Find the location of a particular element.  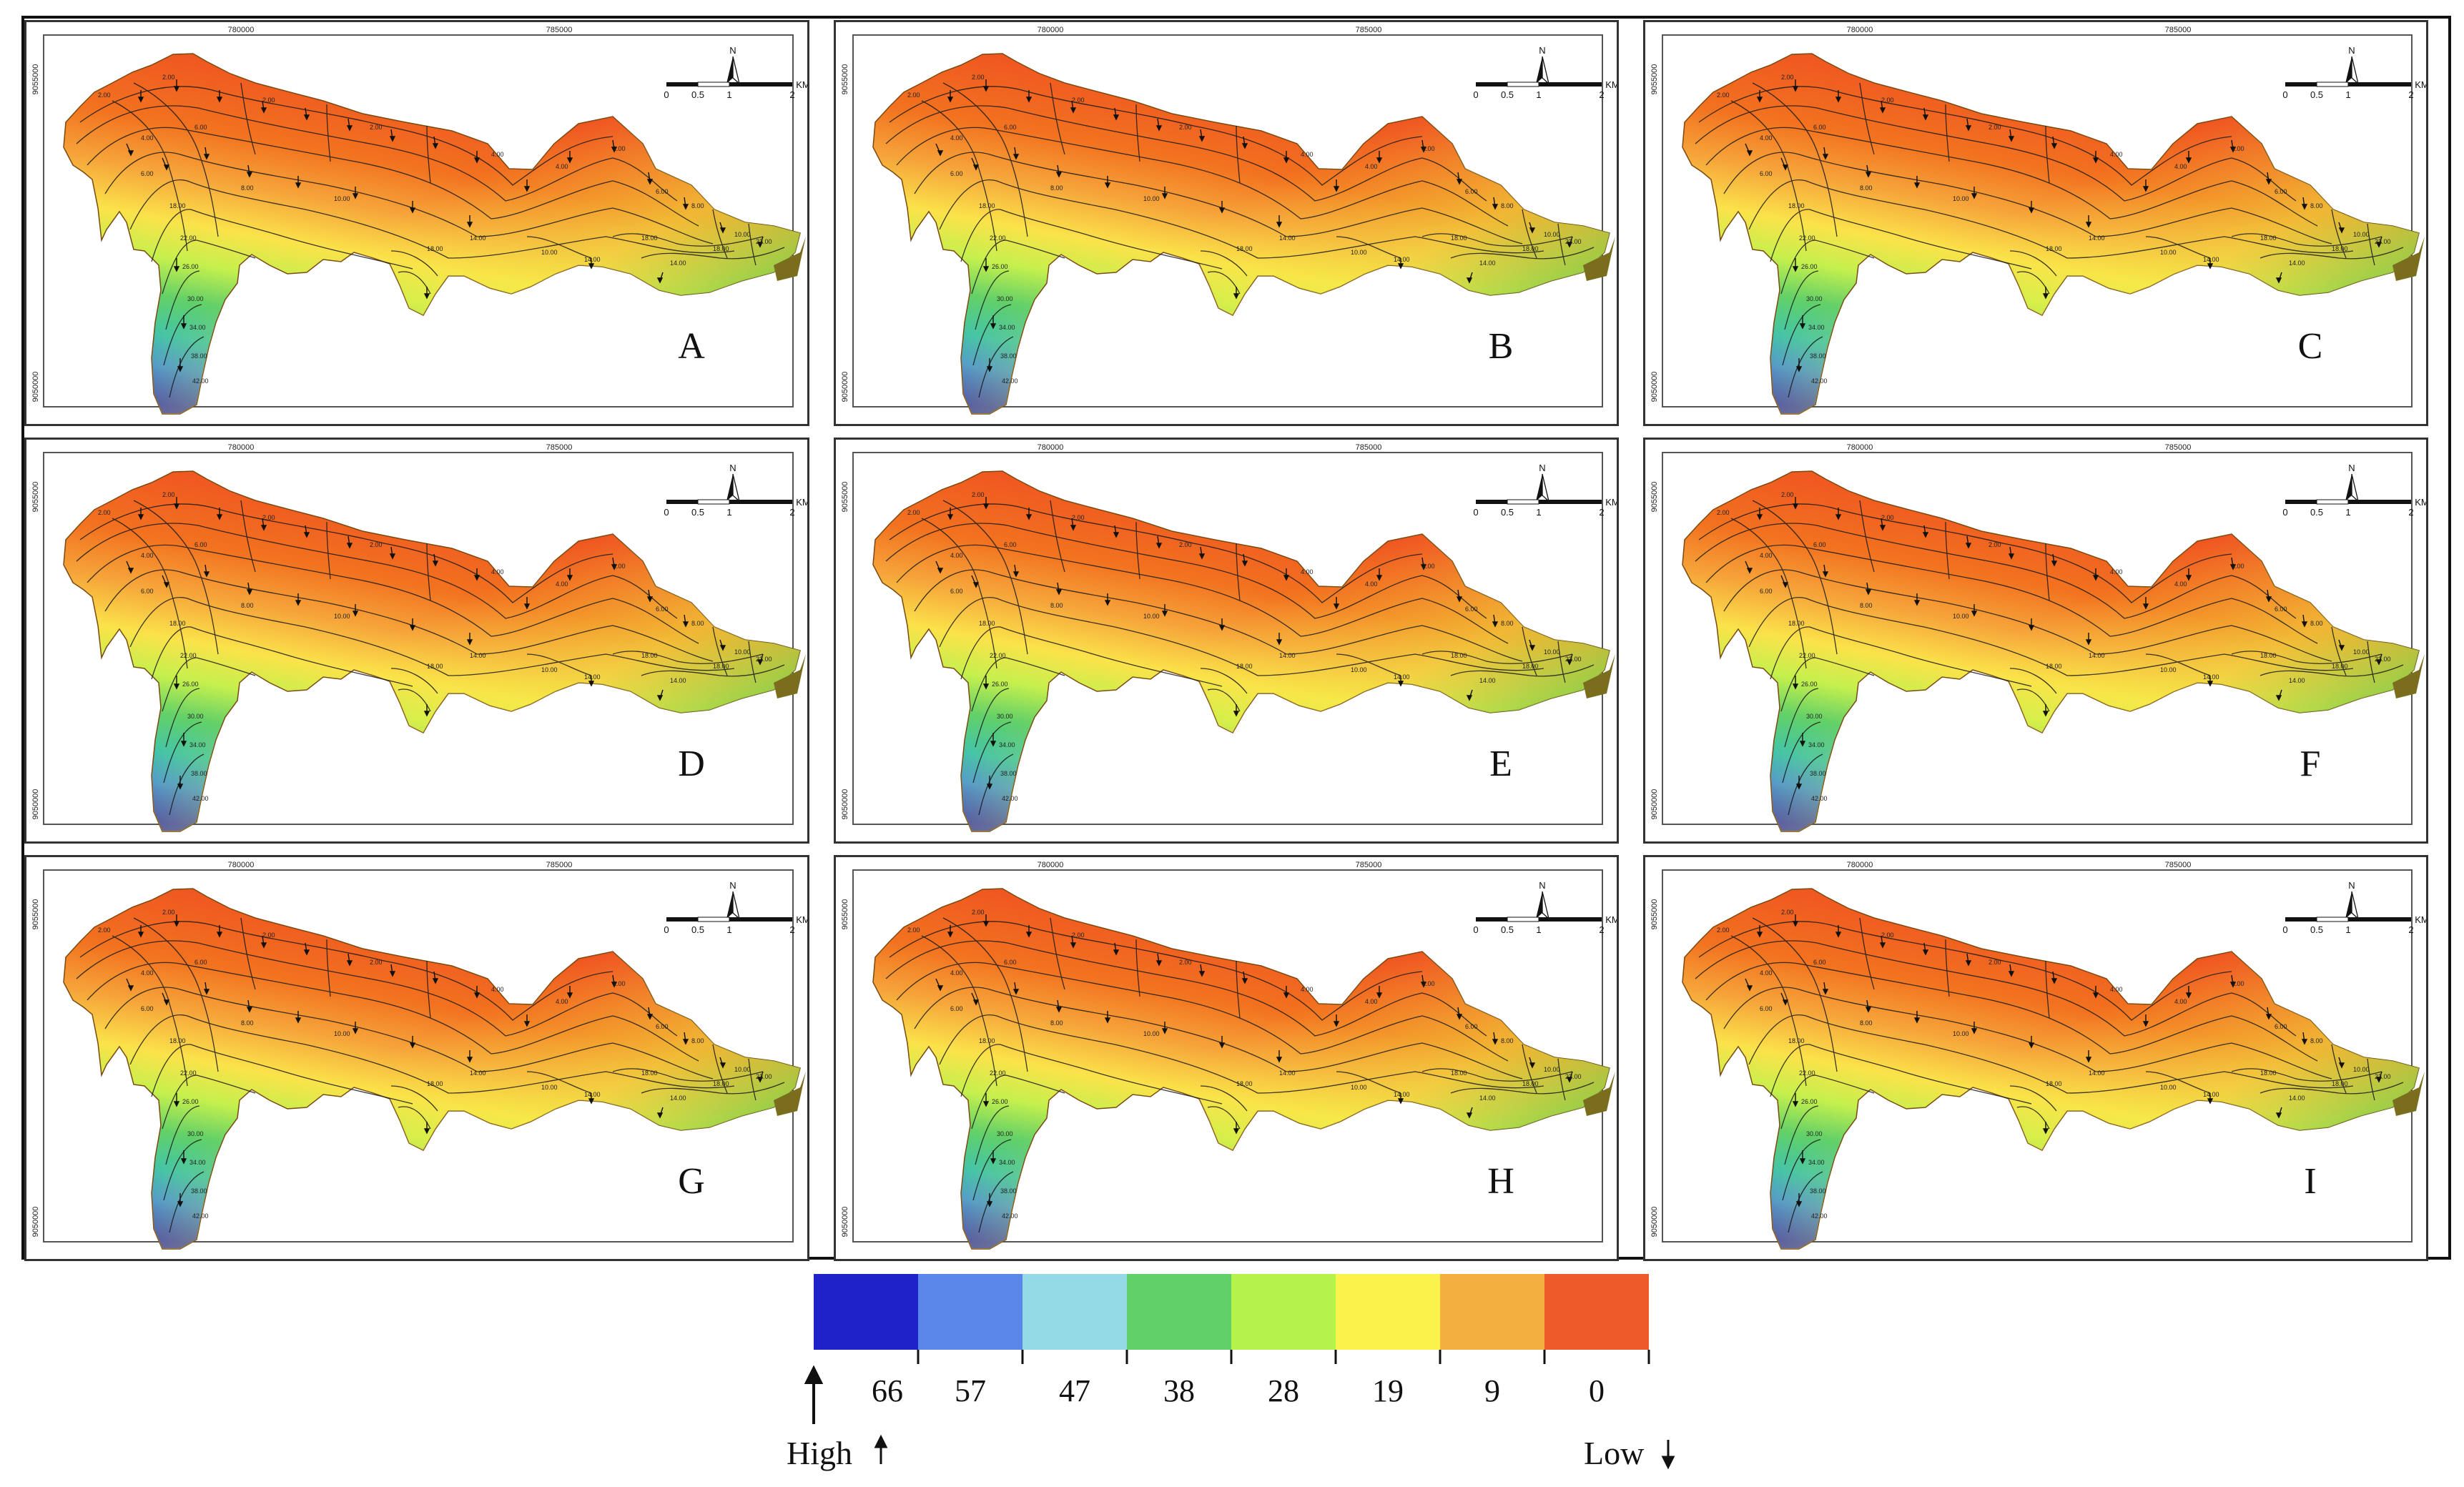

y-tick-label: 9050000 is located at coordinates (1654, 1222).